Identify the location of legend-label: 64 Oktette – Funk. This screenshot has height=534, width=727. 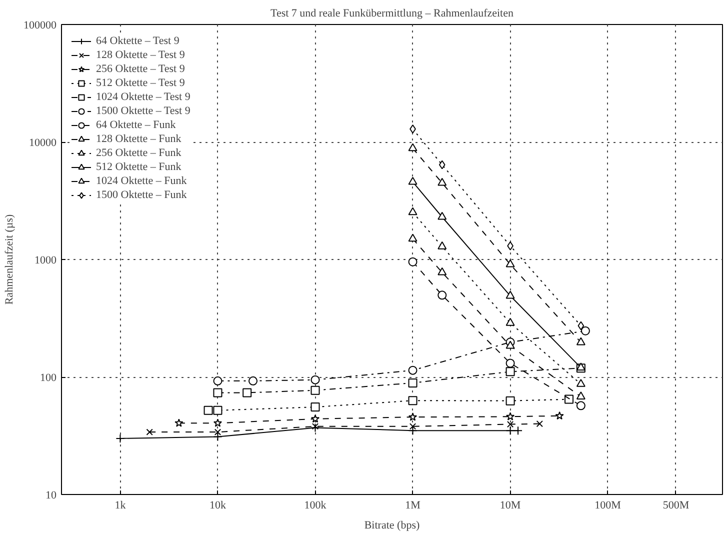
(136, 125).